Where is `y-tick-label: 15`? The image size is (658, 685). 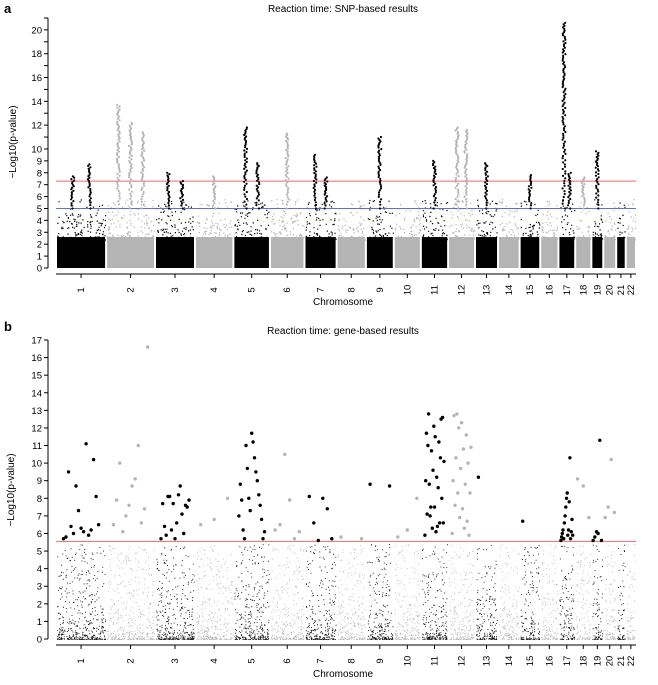
y-tick-label: 15 is located at coordinates (36, 376).